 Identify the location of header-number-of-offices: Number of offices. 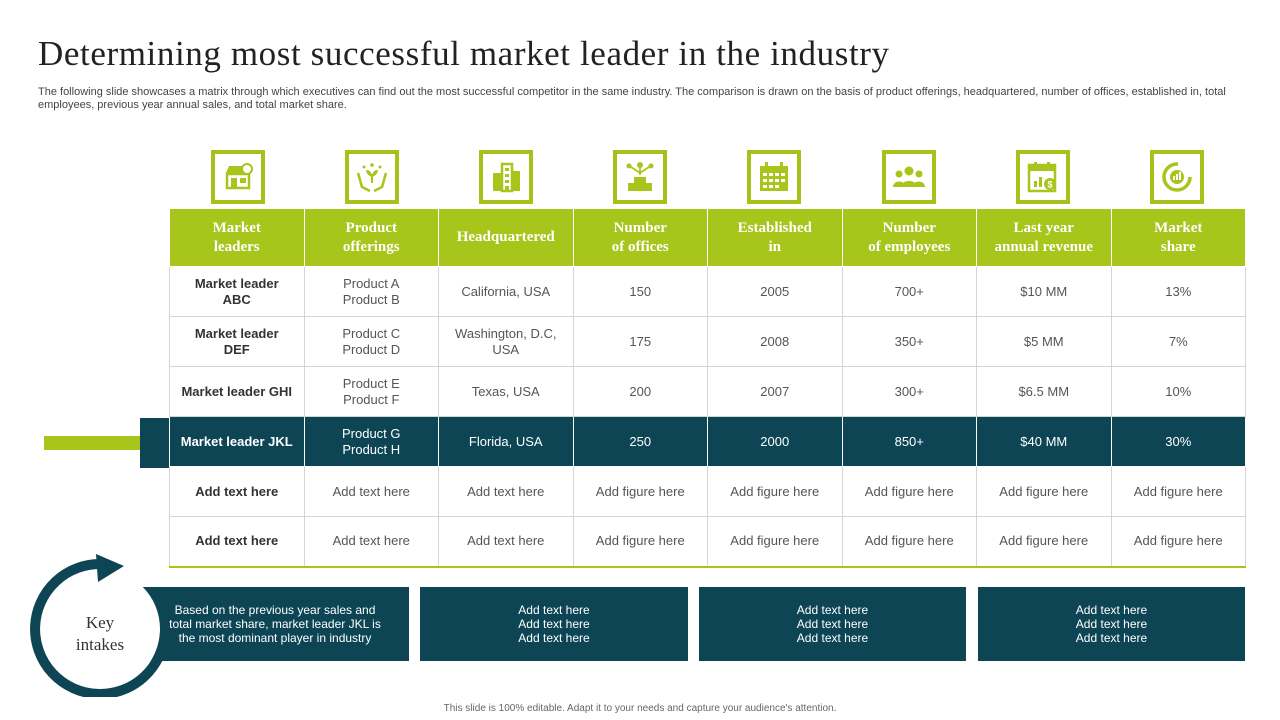
(640, 237).